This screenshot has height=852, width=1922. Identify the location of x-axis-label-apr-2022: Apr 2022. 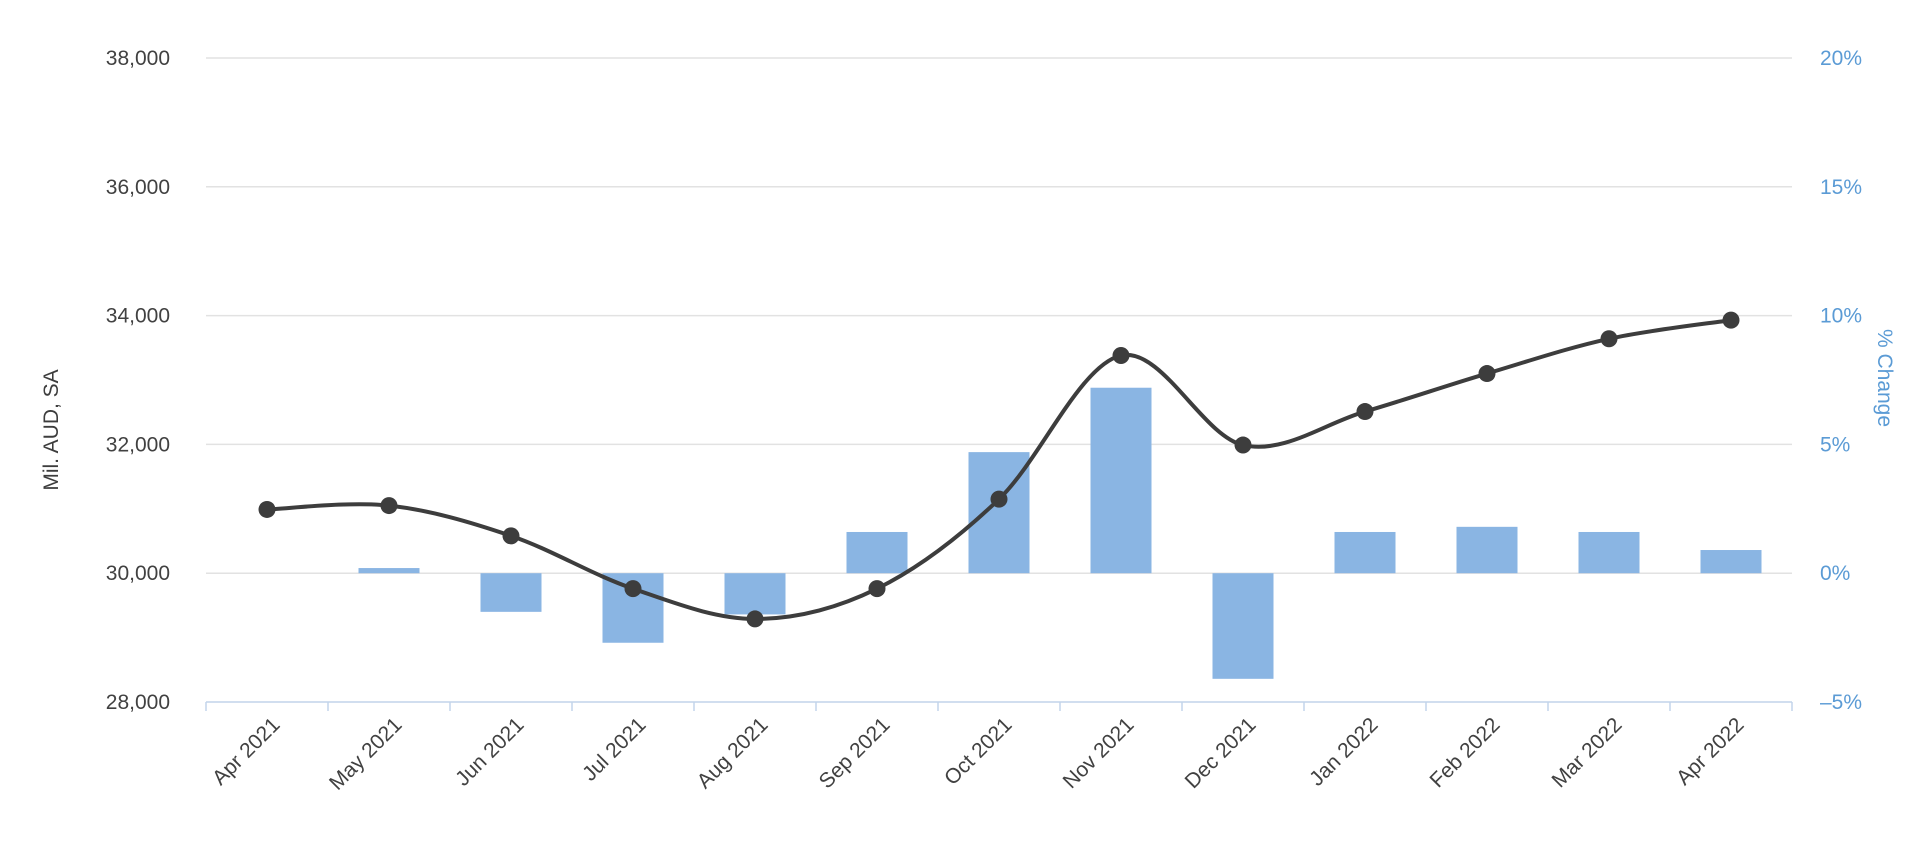
(1710, 751).